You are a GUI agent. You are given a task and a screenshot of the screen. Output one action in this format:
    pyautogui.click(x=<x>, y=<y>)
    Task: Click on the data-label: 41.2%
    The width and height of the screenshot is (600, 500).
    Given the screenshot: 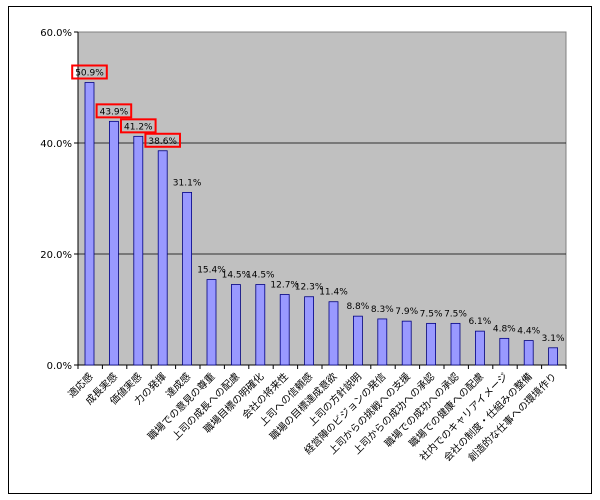 What is the action you would take?
    pyautogui.click(x=138, y=127)
    